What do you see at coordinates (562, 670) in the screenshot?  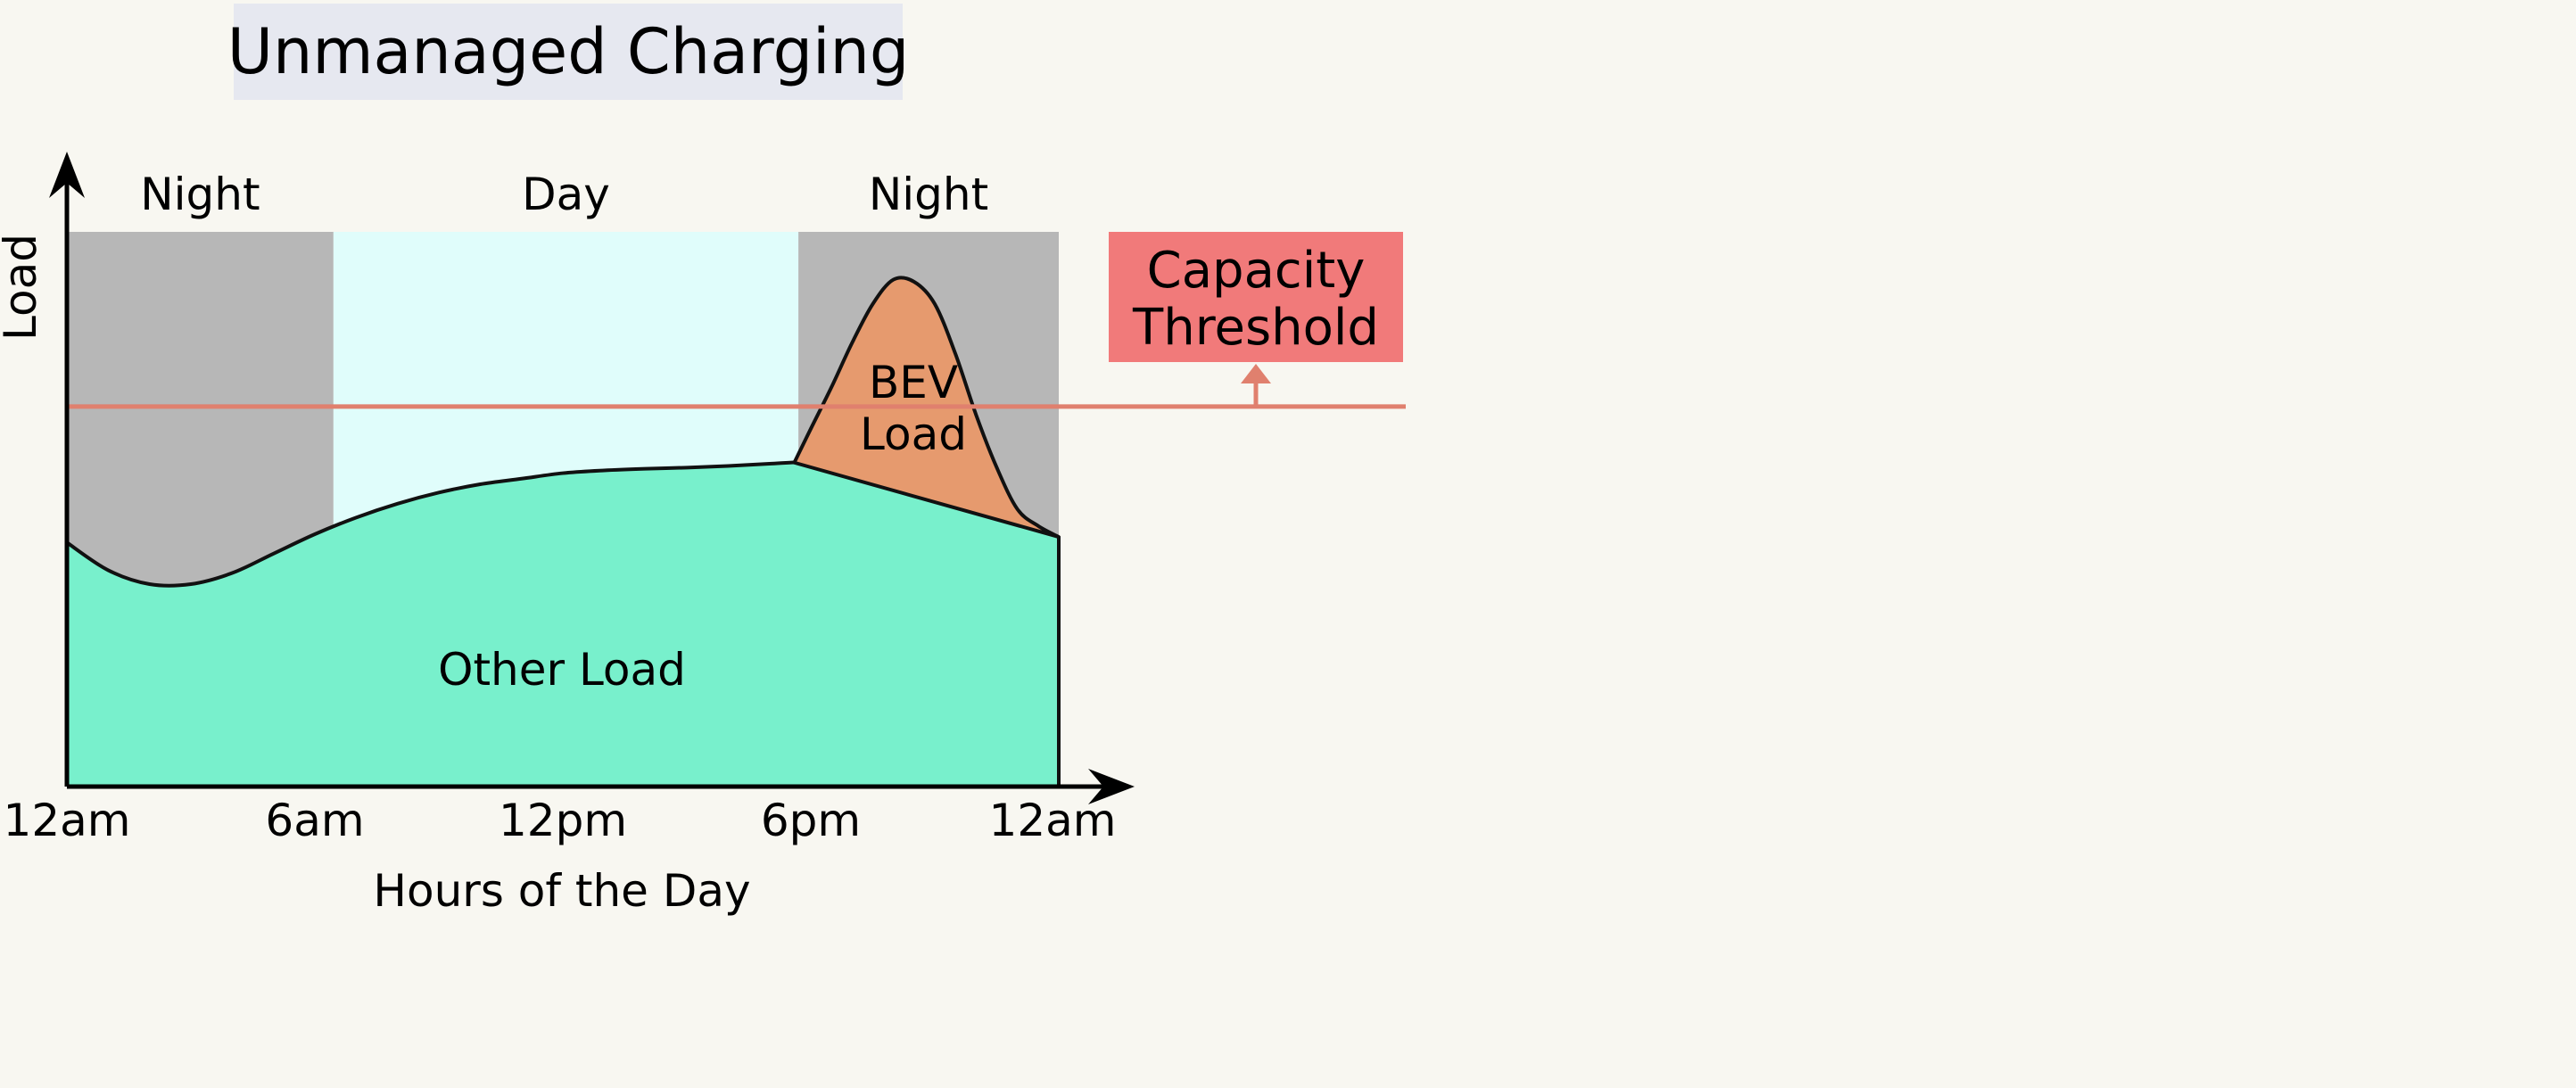 I see `series-label-other-load: Other Load` at bounding box center [562, 670].